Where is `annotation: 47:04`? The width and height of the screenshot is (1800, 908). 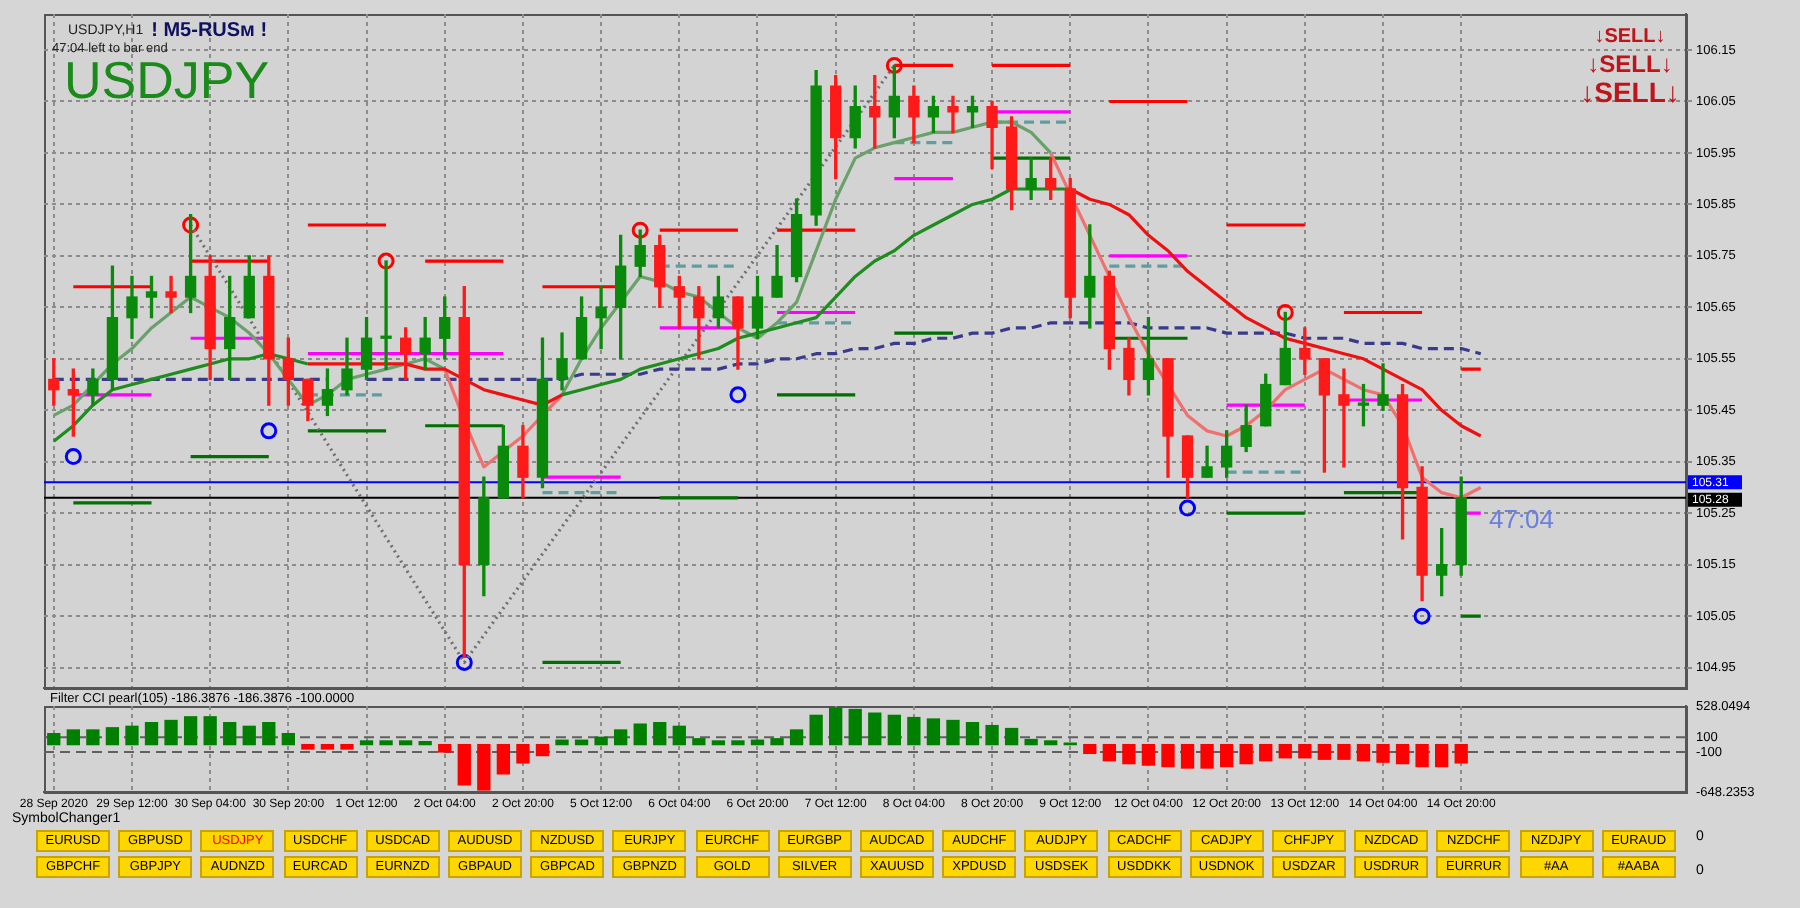 annotation: 47:04 is located at coordinates (1521, 519).